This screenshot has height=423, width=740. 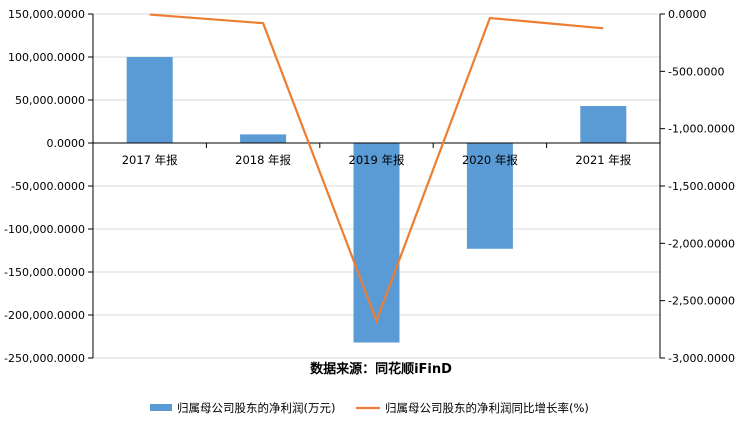 What do you see at coordinates (263, 160) in the screenshot?
I see `category-label: 2018 年报` at bounding box center [263, 160].